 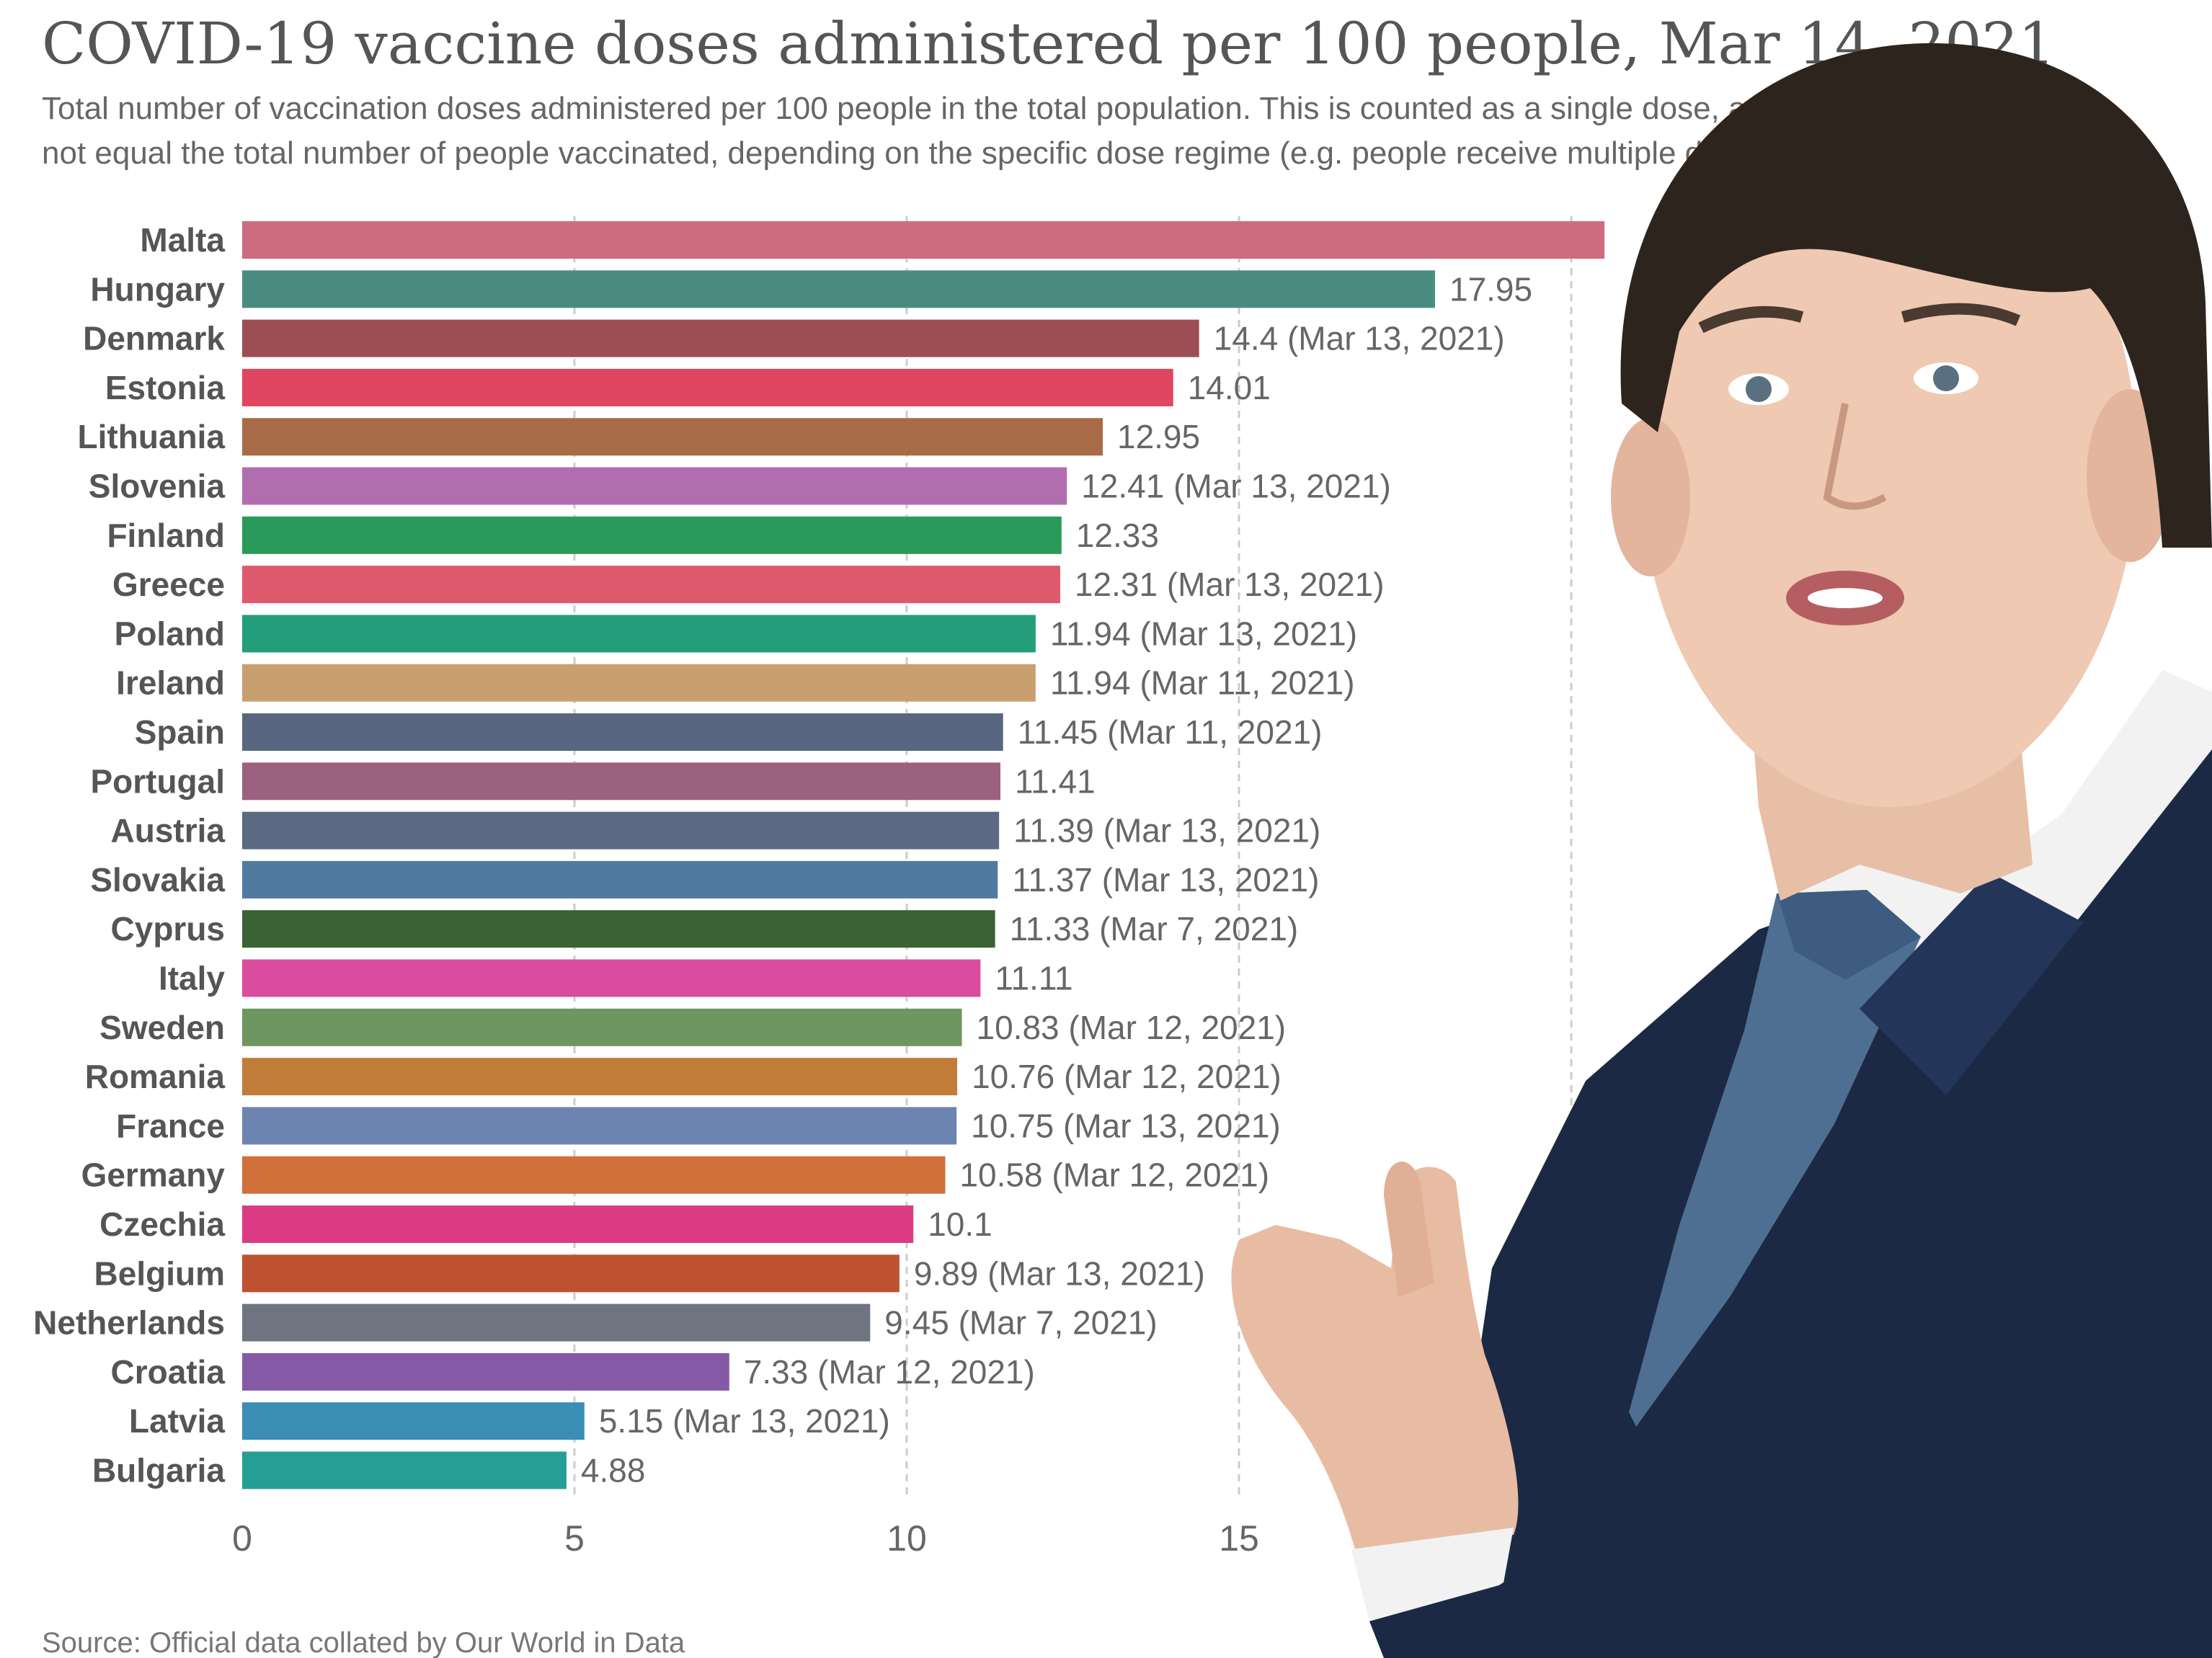 I want to click on nose, so click(x=1855, y=456).